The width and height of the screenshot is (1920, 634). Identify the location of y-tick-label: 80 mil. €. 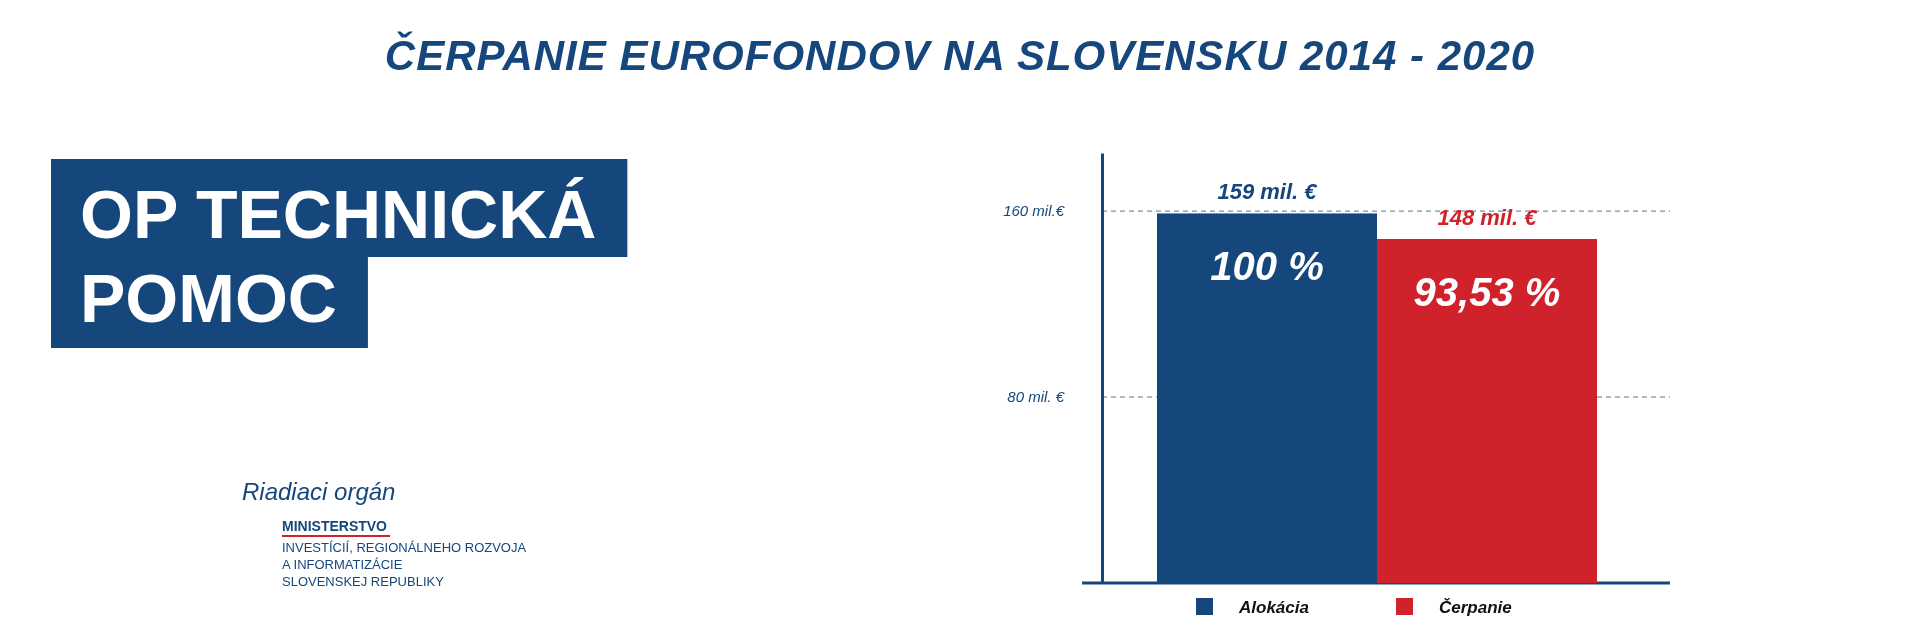
(1036, 397).